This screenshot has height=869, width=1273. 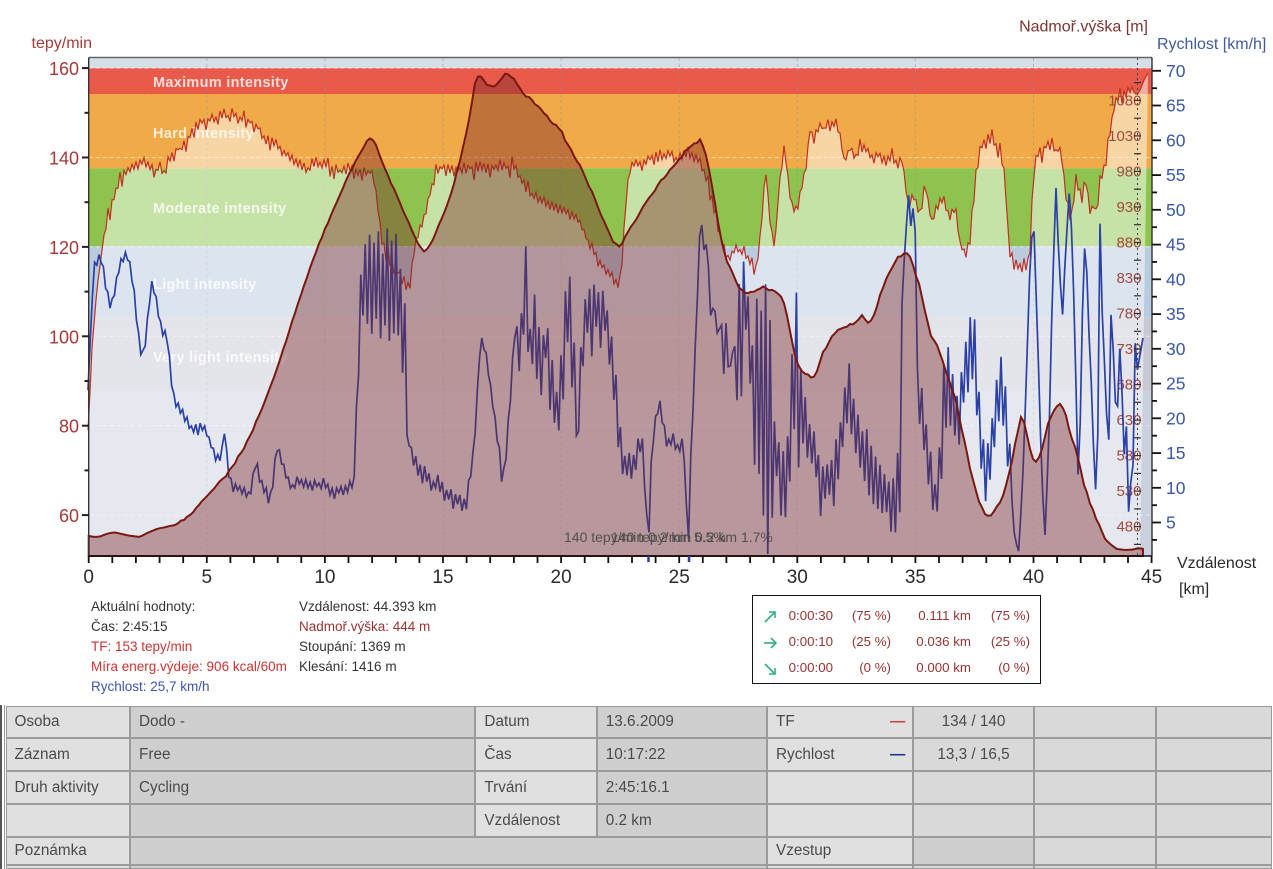 I want to click on svg-text: Very light intensity, so click(x=220, y=358).